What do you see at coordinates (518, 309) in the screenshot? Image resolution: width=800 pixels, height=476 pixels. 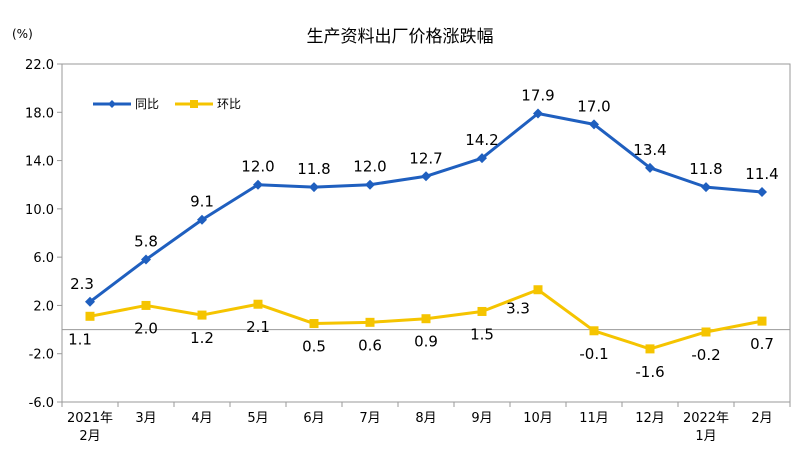 I see `data-label-mom: 3.3` at bounding box center [518, 309].